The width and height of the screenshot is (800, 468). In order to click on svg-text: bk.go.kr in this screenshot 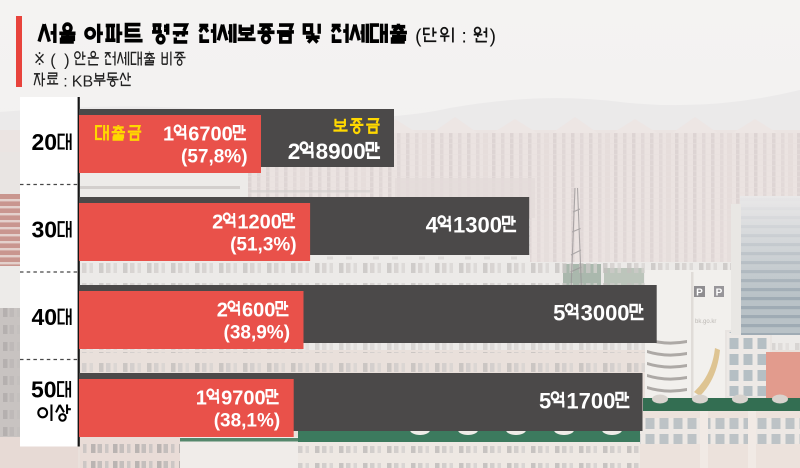, I will do `click(705, 322)`.